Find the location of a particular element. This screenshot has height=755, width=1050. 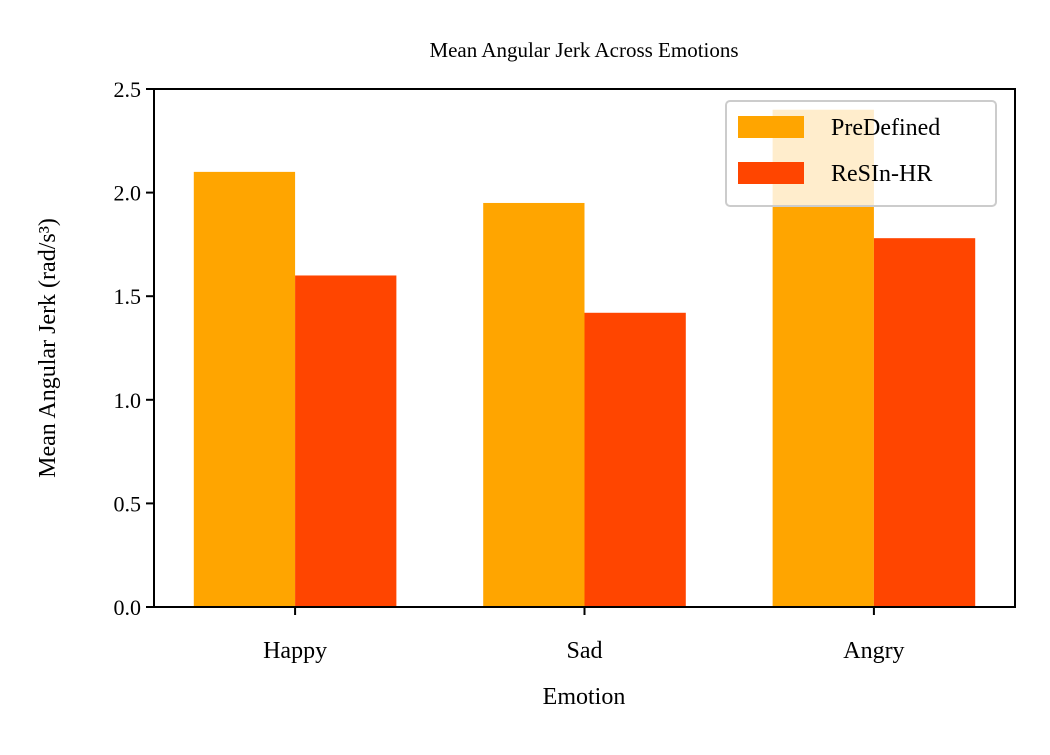

y-tick-label: 0.0 is located at coordinates (128, 607).